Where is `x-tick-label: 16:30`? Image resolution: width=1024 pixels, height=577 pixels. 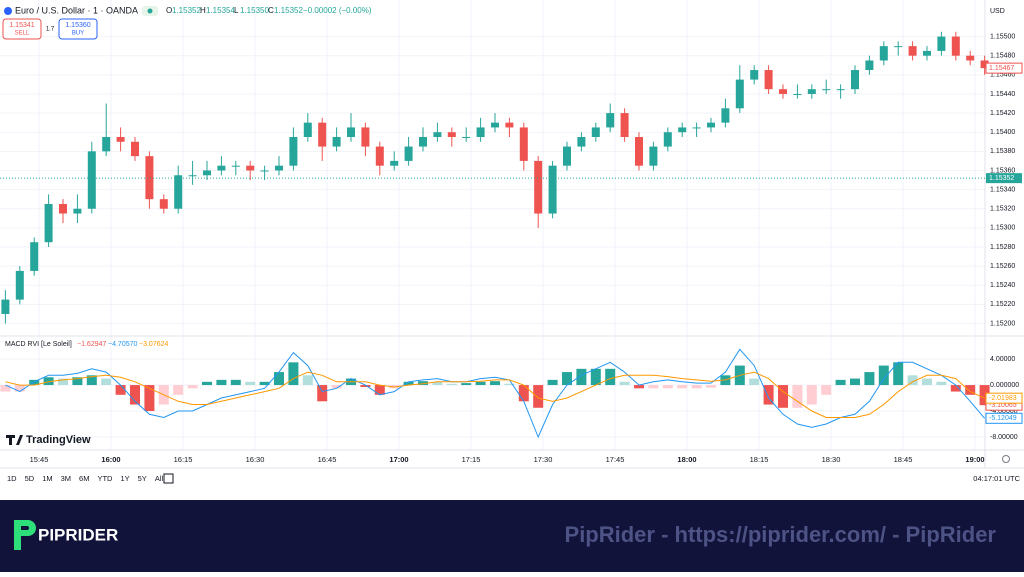 x-tick-label: 16:30 is located at coordinates (255, 459).